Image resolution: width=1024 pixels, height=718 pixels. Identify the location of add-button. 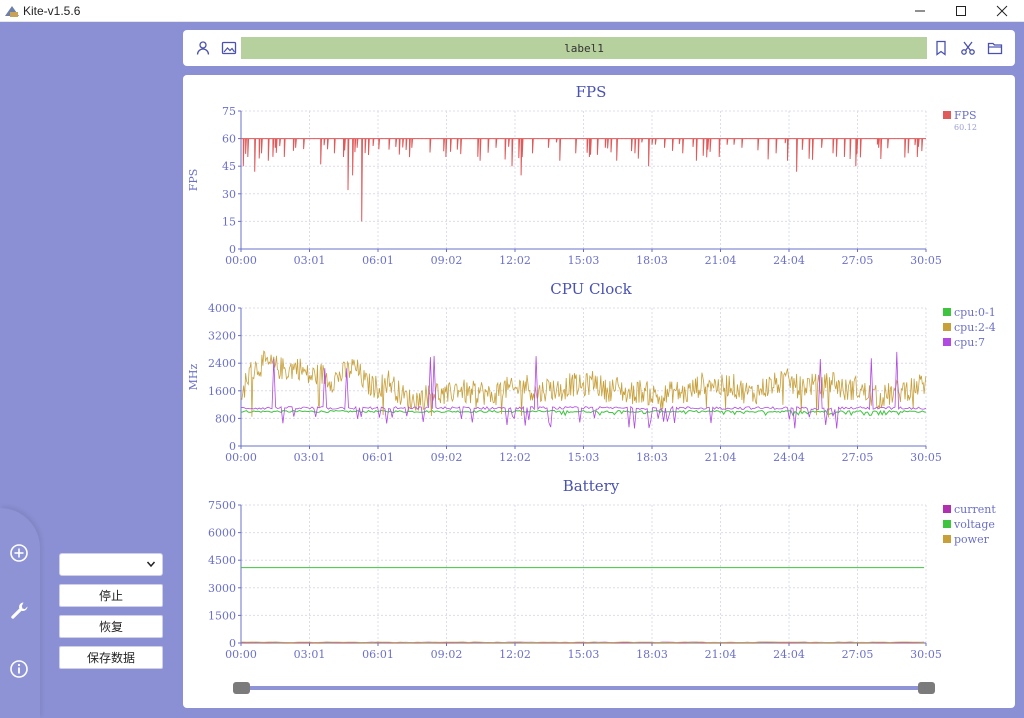
(19, 553).